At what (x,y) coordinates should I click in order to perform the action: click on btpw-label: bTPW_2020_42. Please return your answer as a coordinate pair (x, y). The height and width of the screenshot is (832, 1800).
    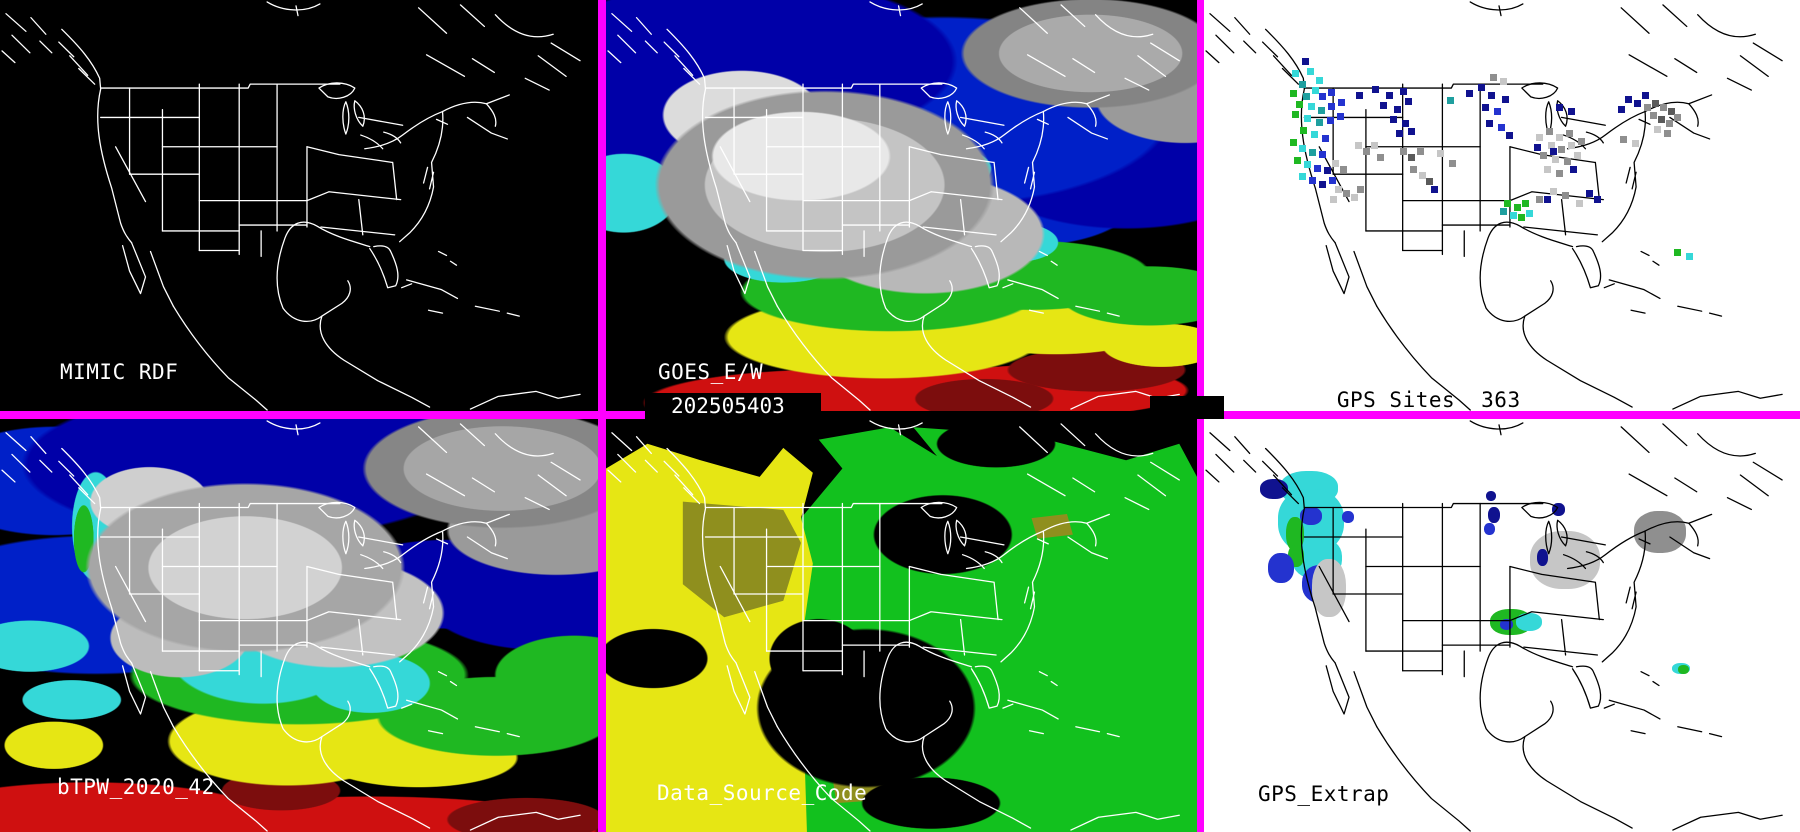
    Looking at the image, I should click on (136, 787).